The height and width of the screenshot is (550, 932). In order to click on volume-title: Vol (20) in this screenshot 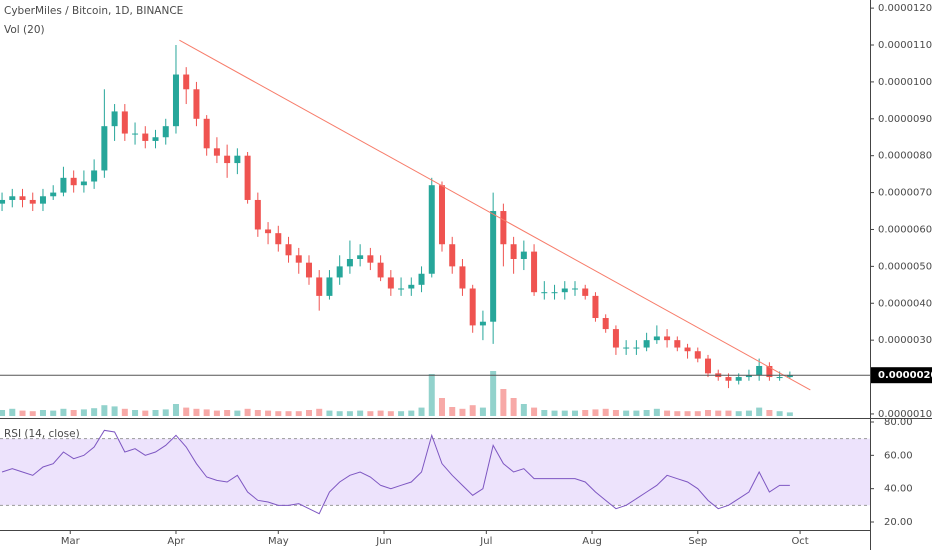, I will do `click(24, 30)`.